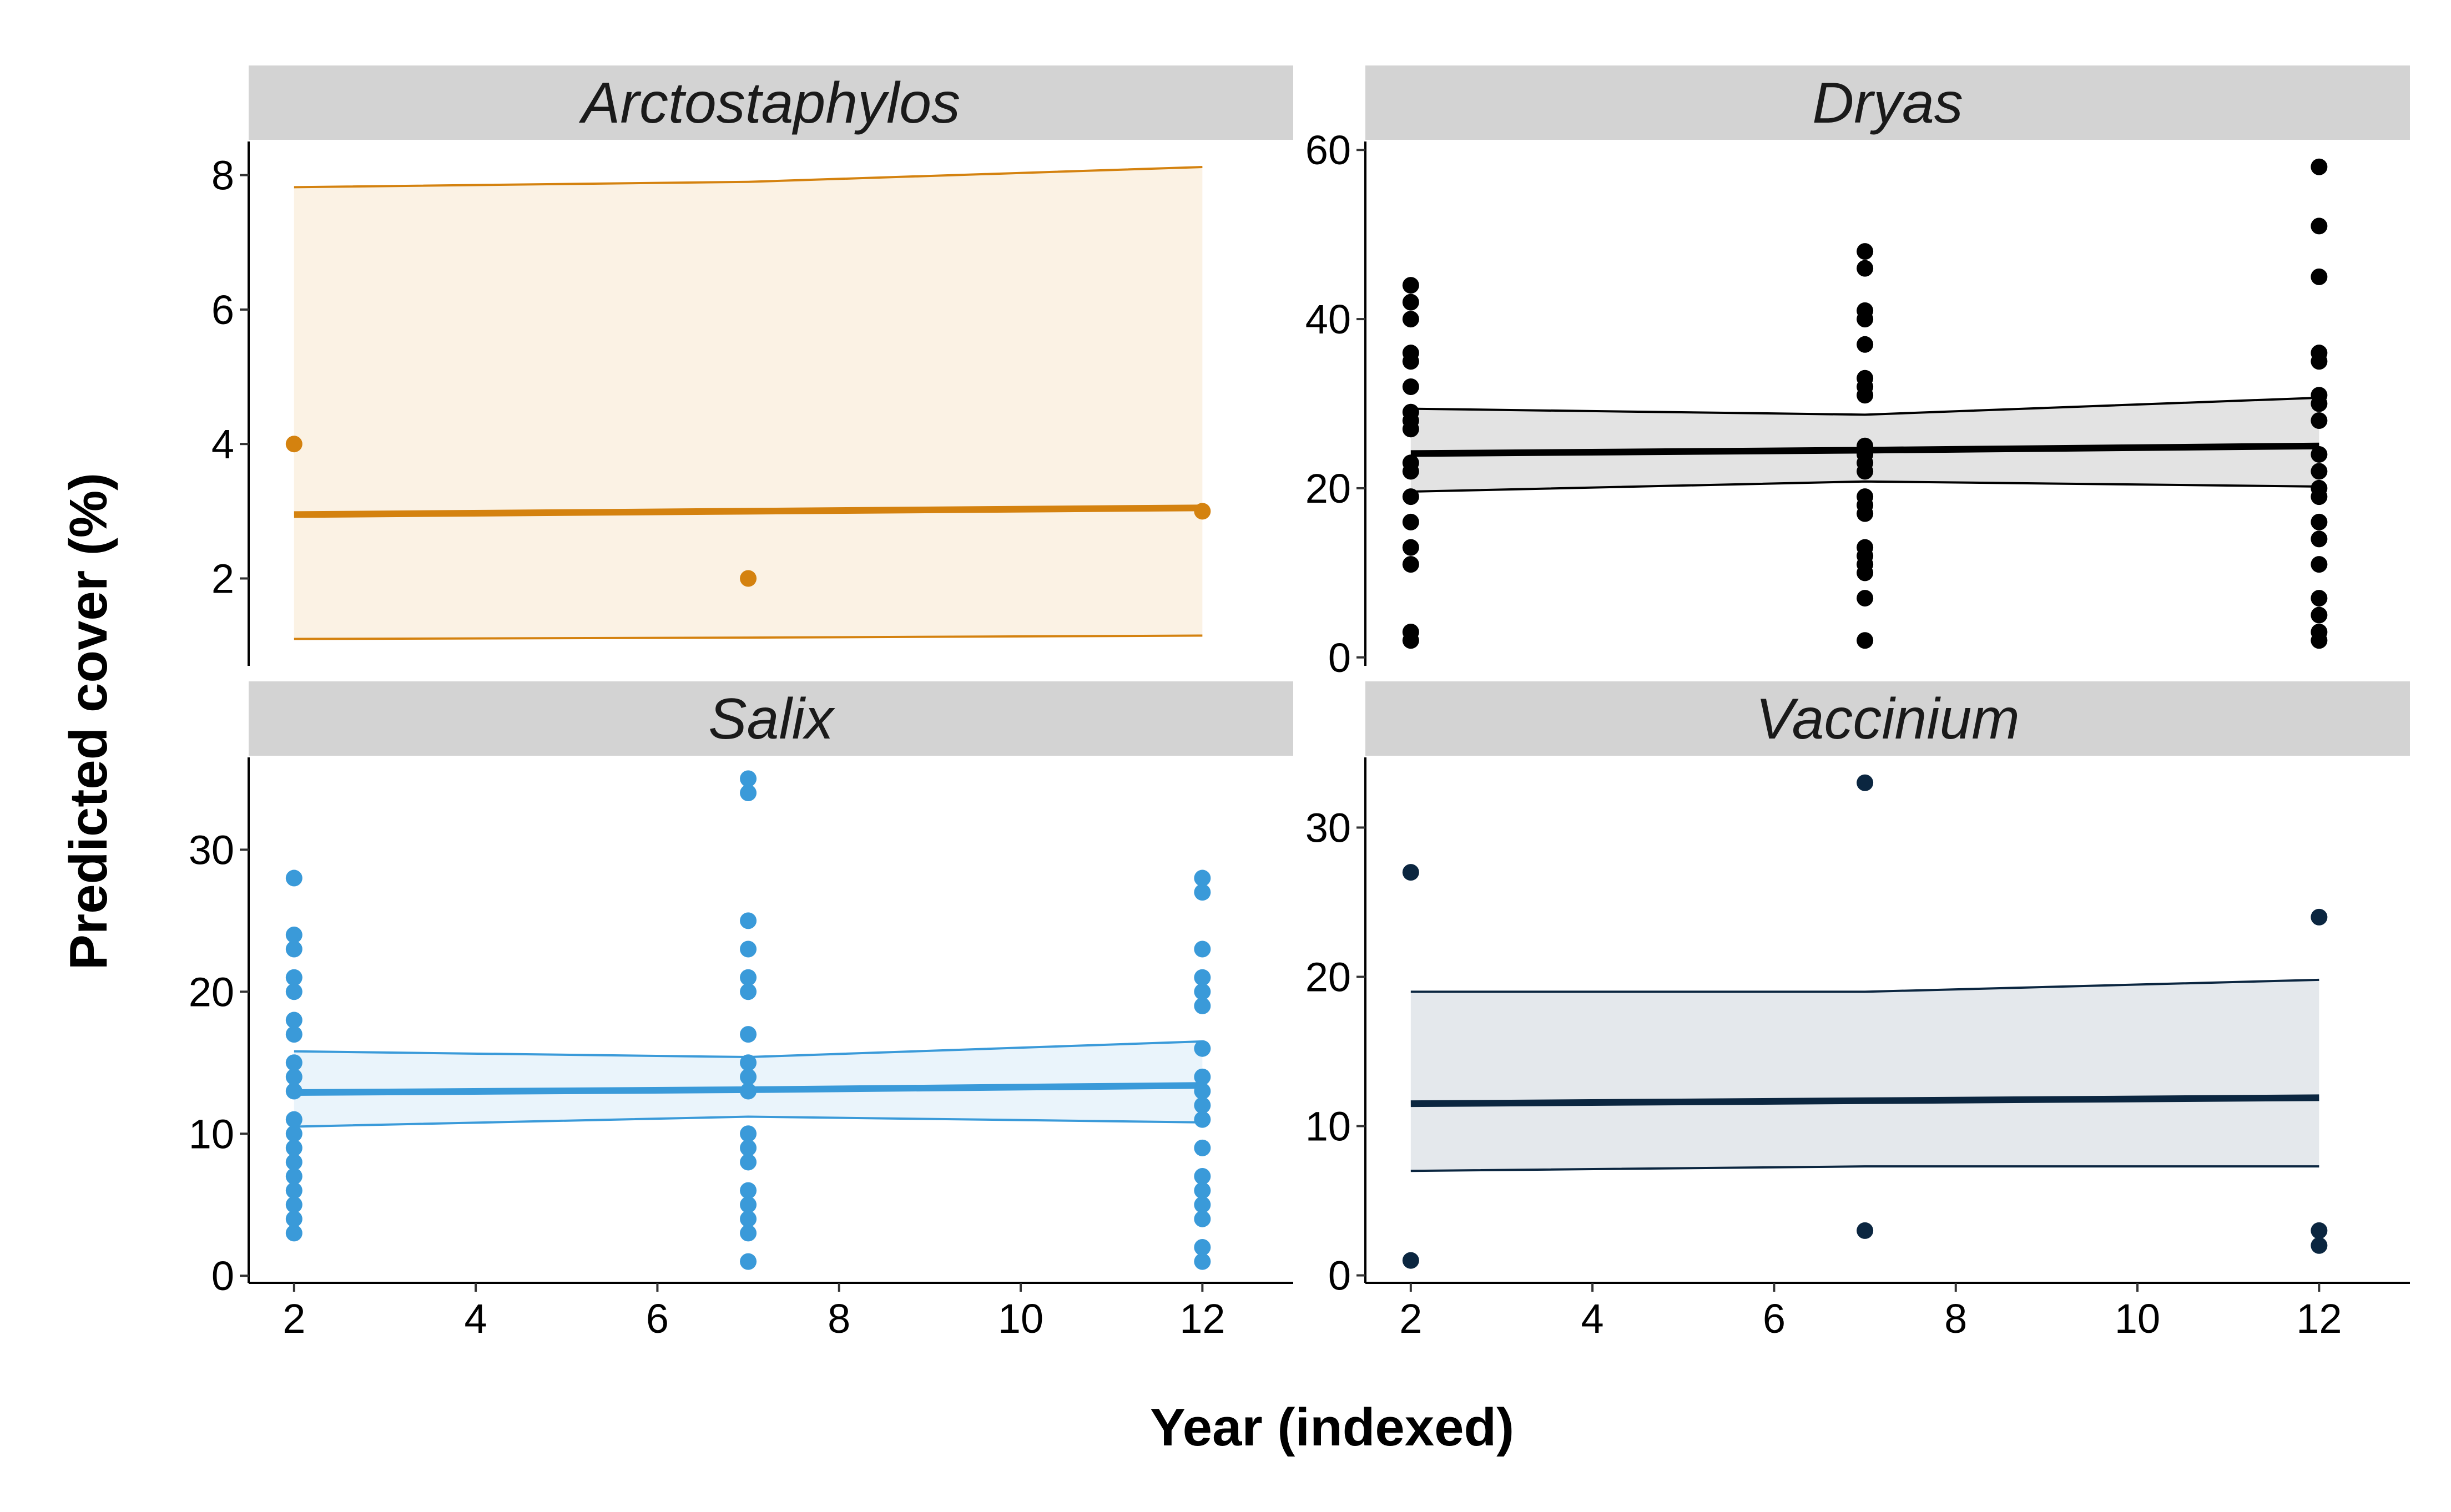 Image resolution: width=2451 pixels, height=1512 pixels. Describe the element at coordinates (1410, 1319) in the screenshot. I see `x-tick-label: 2` at that location.